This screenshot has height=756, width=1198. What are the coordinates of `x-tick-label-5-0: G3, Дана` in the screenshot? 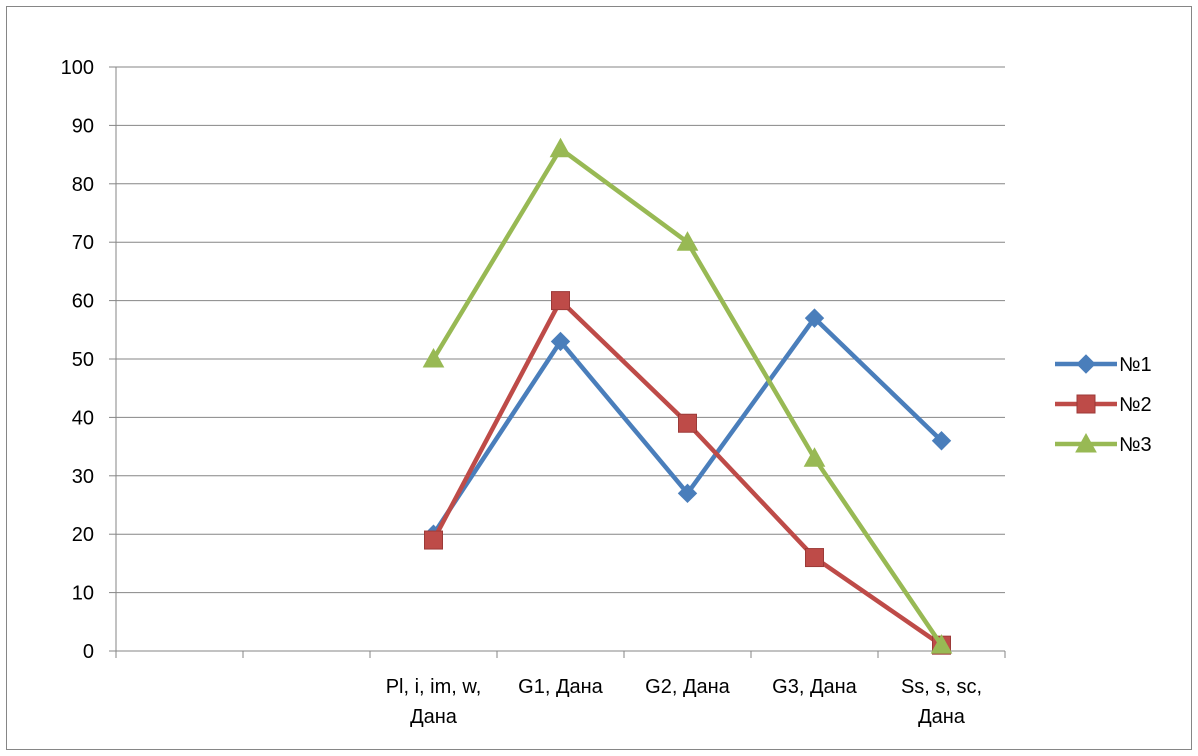 It's located at (815, 687).